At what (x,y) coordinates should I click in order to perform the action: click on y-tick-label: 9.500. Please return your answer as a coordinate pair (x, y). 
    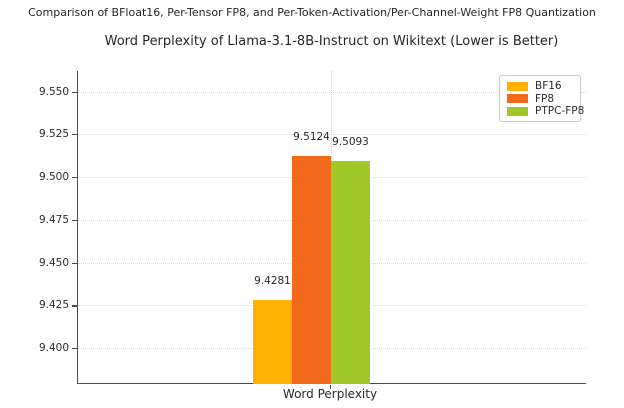
    Looking at the image, I should click on (53, 177).